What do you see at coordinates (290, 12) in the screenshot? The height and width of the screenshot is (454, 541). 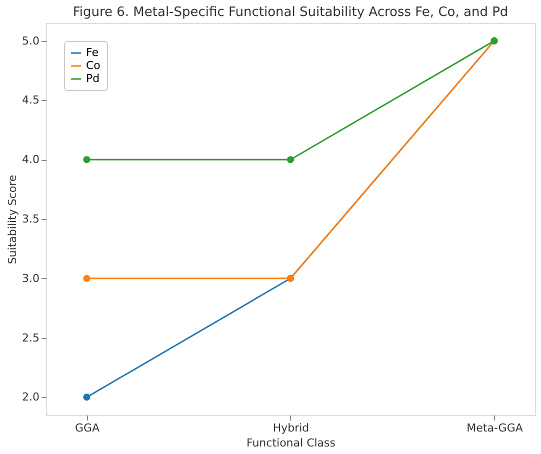 I see `chart-title: Figure 6. Metal-Specific Functional Suitability Across Fe, Co, and Pd` at bounding box center [290, 12].